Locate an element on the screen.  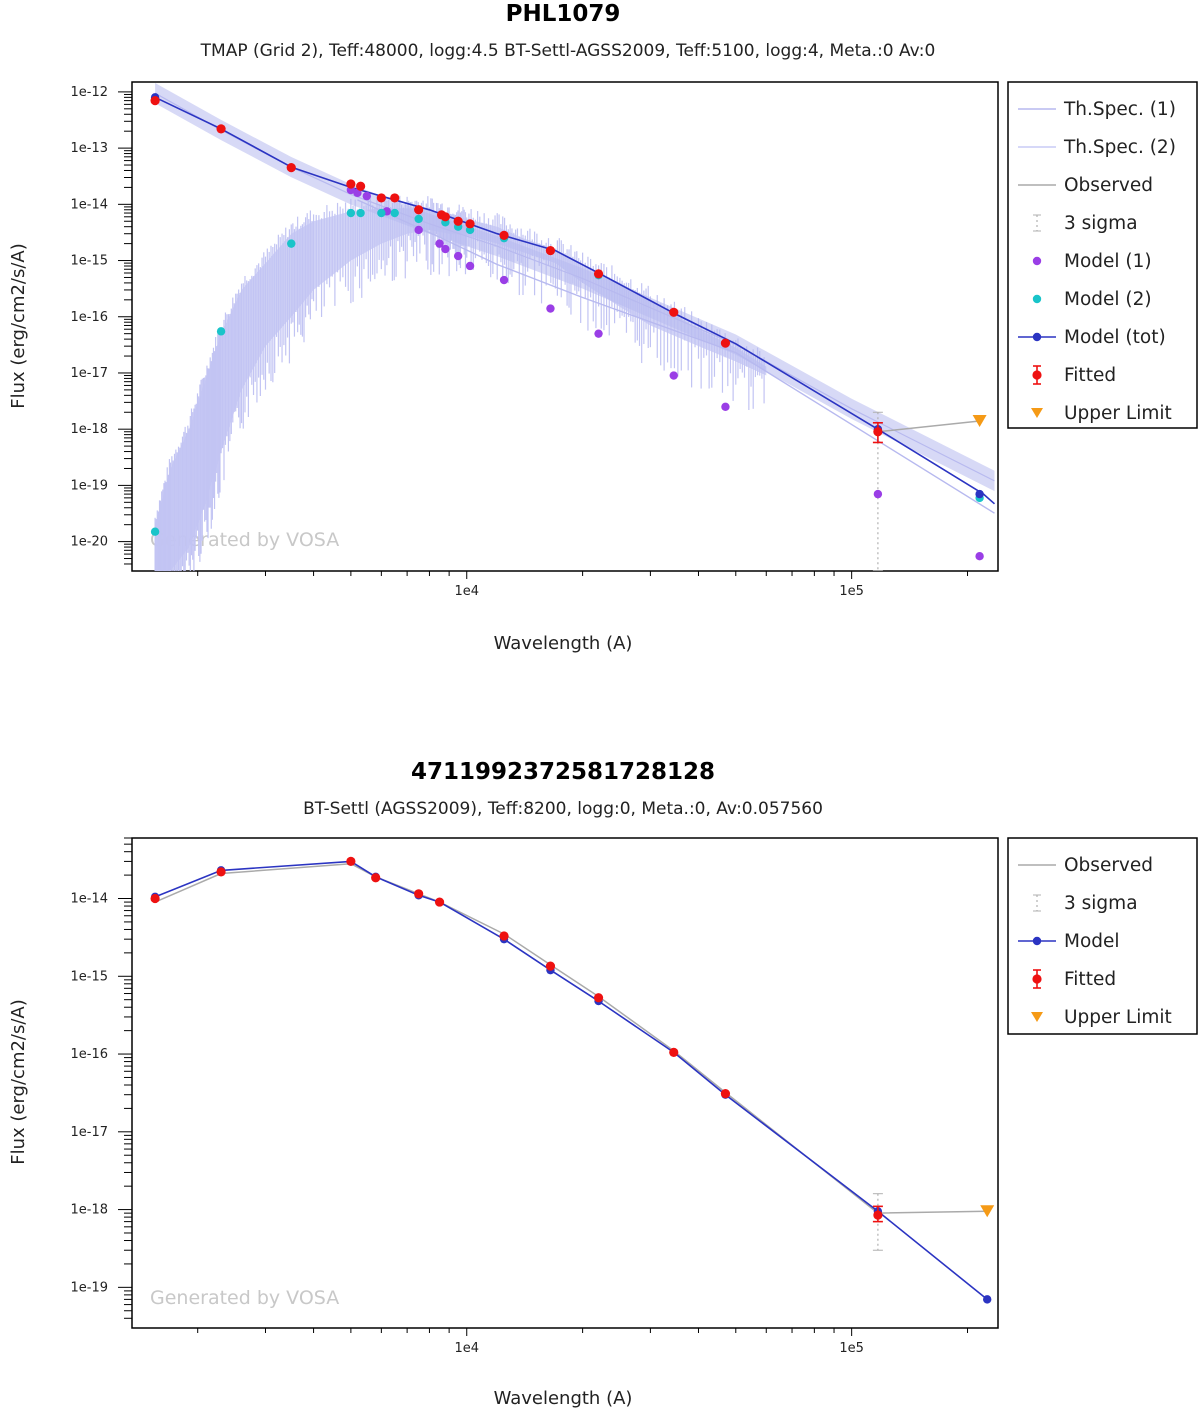
legend-item: Upper Limit is located at coordinates (1101, 1017).